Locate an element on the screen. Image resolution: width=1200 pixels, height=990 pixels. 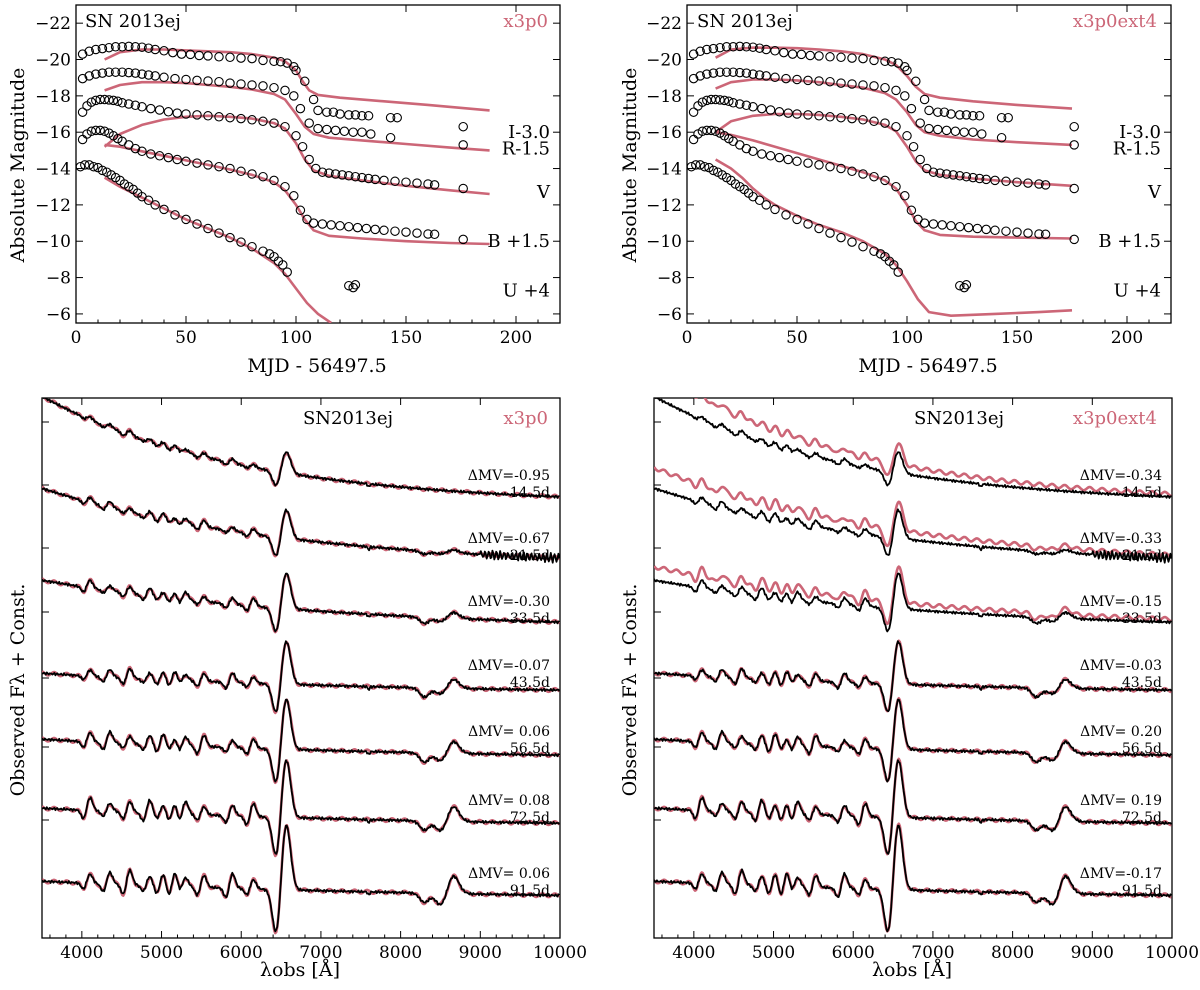
x-tick-label: 6000 is located at coordinates (853, 953).